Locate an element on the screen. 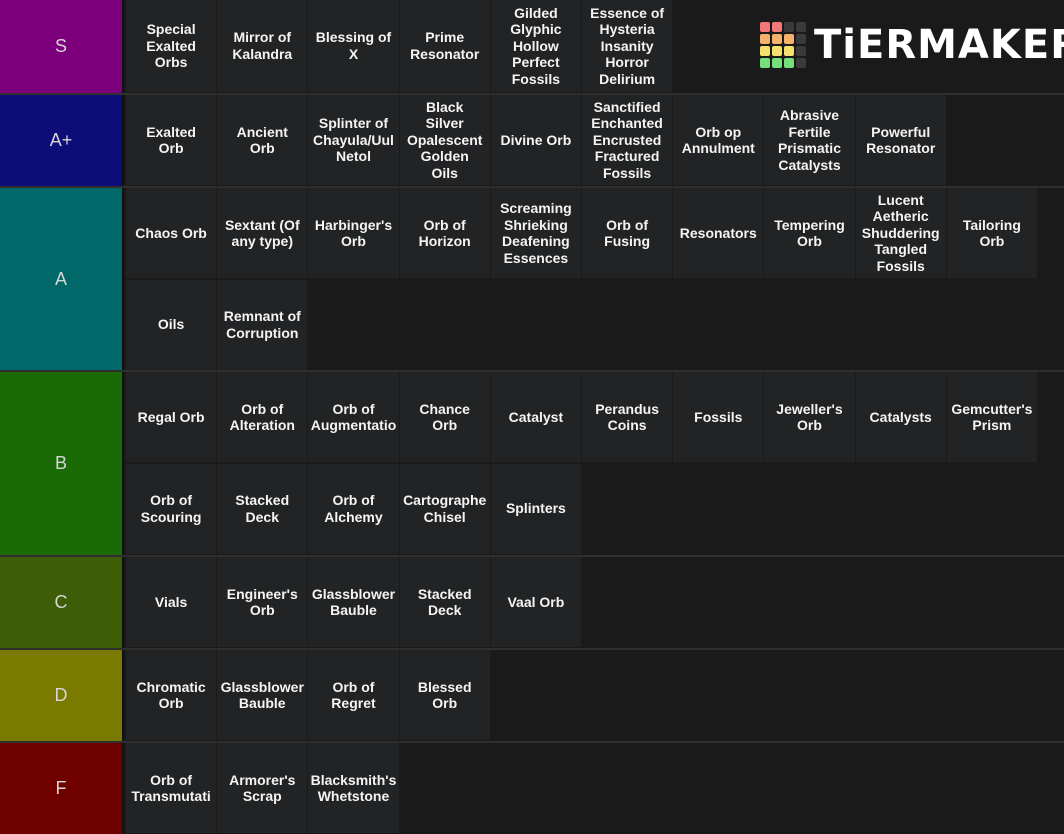 Image resolution: width=1064 pixels, height=834 pixels. tier-item-card: Gilded Glyphic Hollow Perfect Fossils is located at coordinates (535, 46).